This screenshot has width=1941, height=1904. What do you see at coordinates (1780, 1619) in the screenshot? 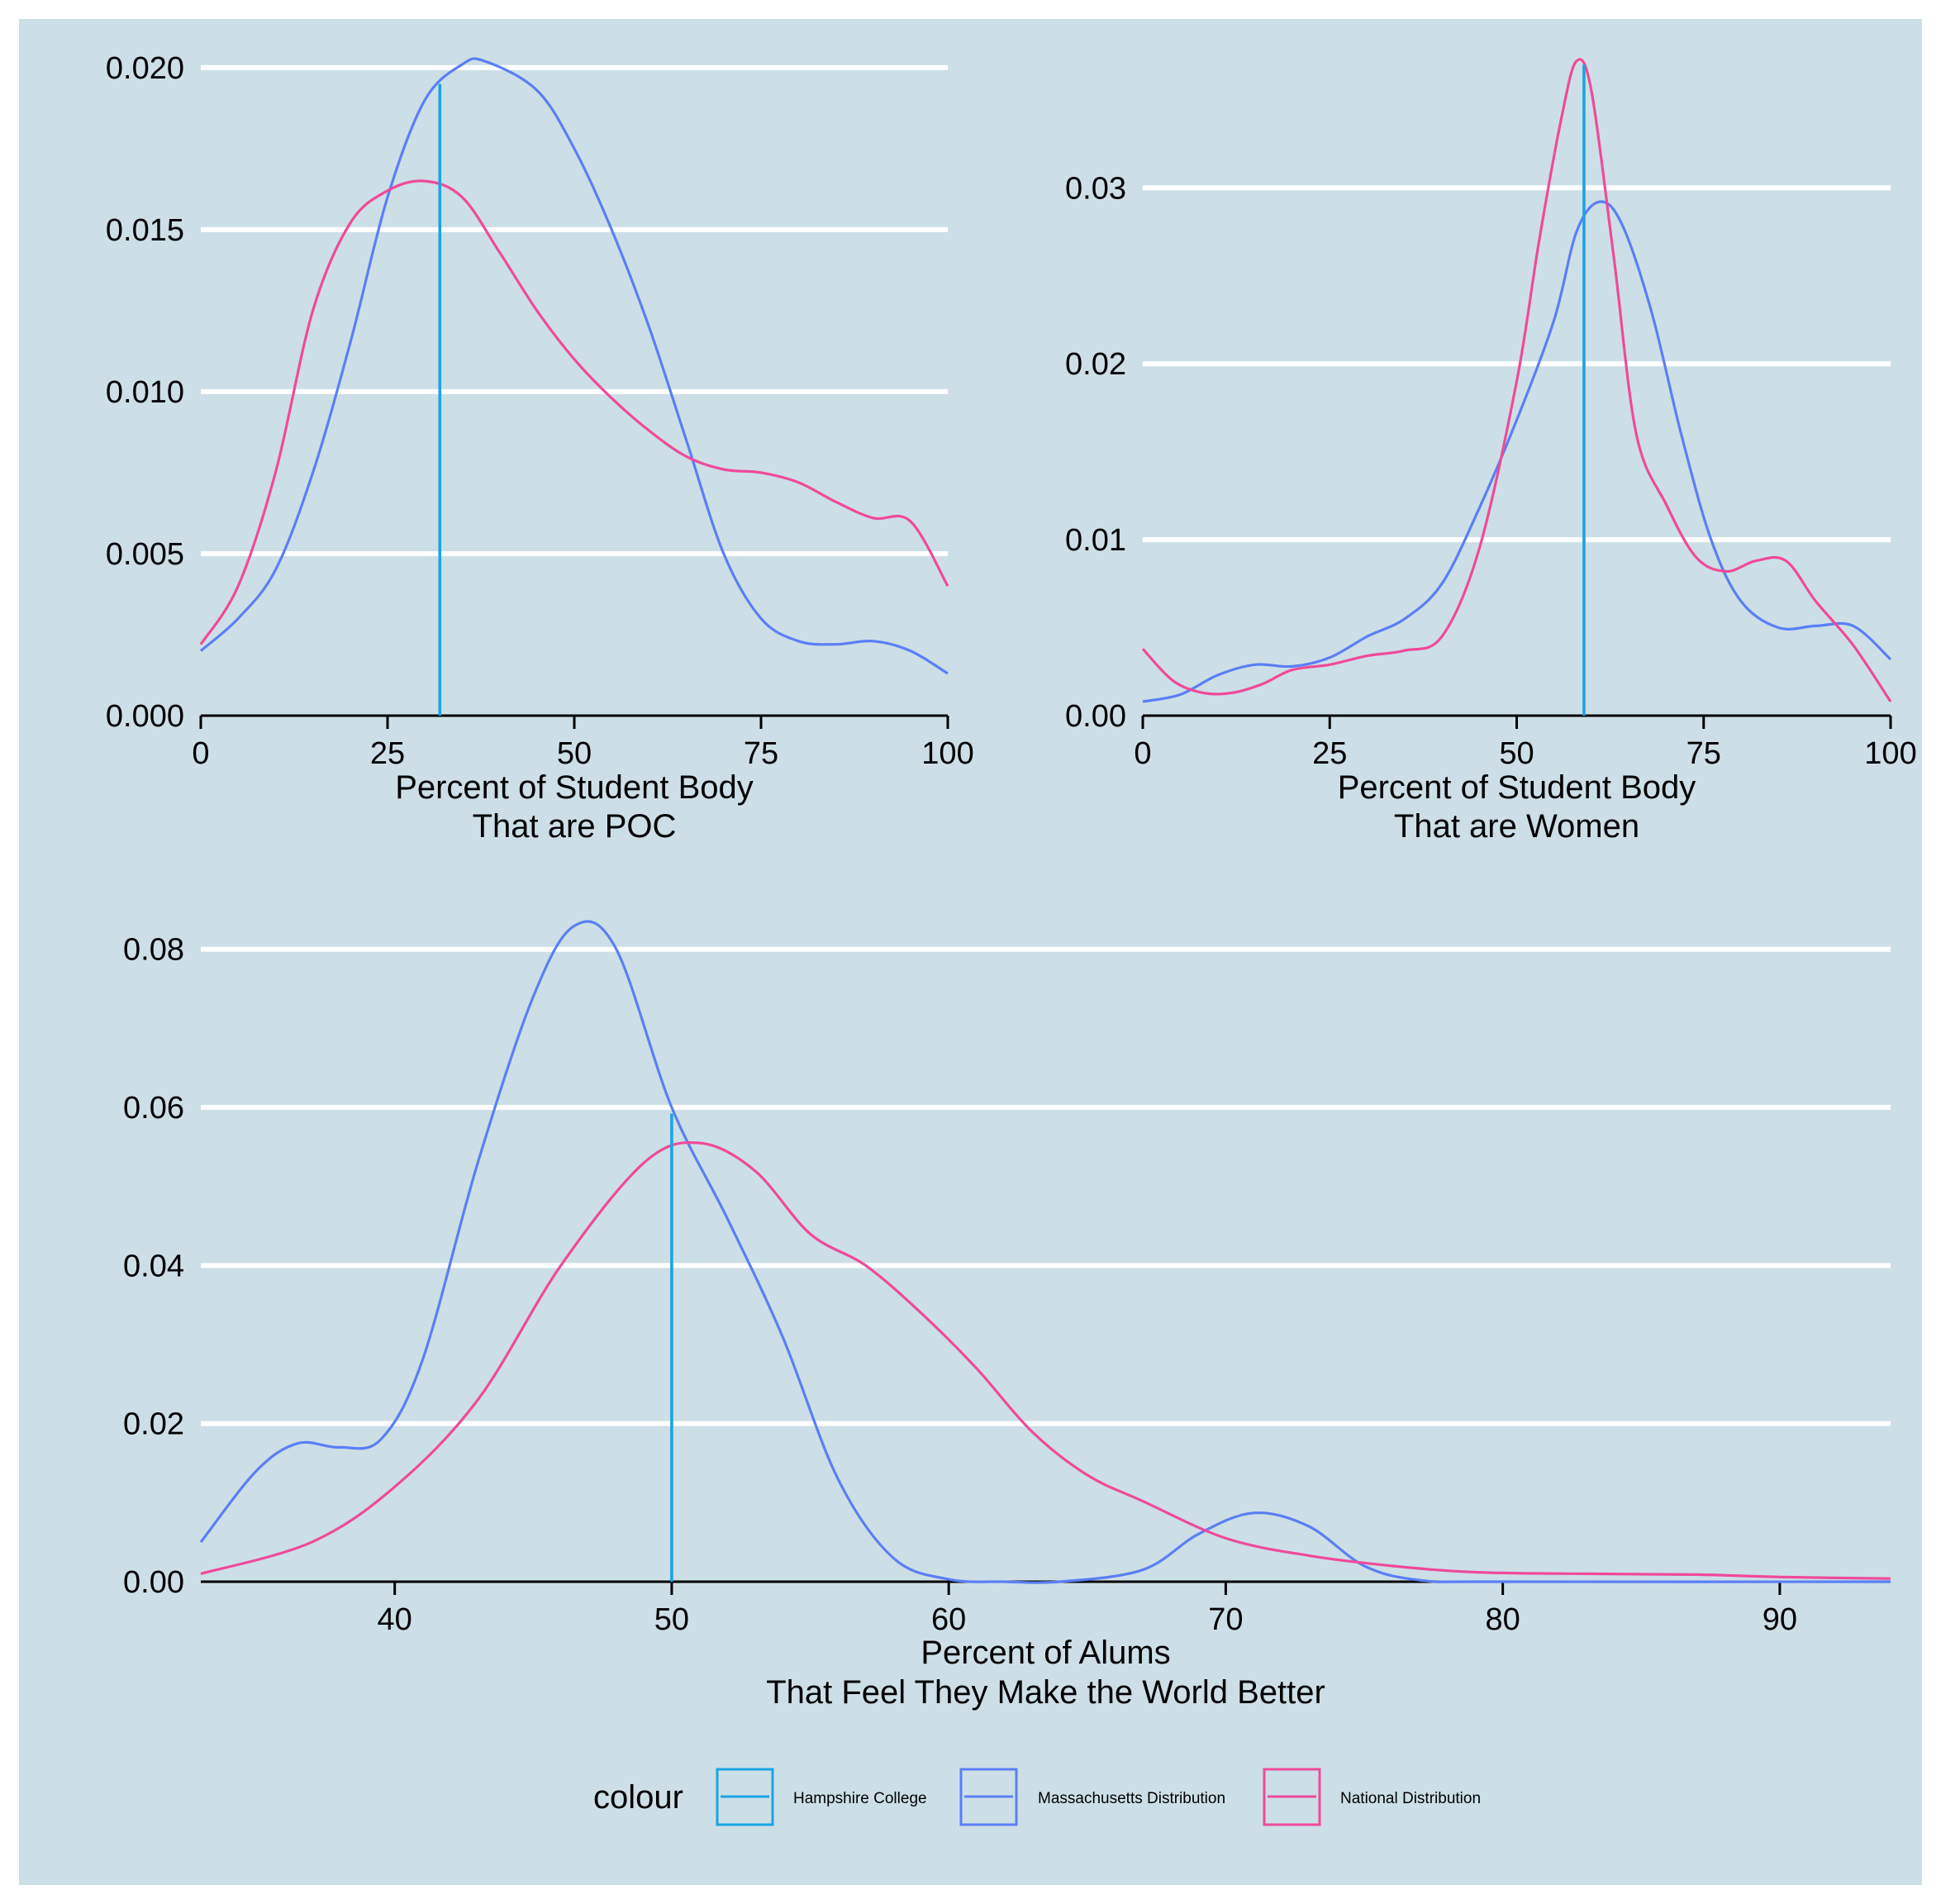
I see `x-tick-label: 90` at bounding box center [1780, 1619].